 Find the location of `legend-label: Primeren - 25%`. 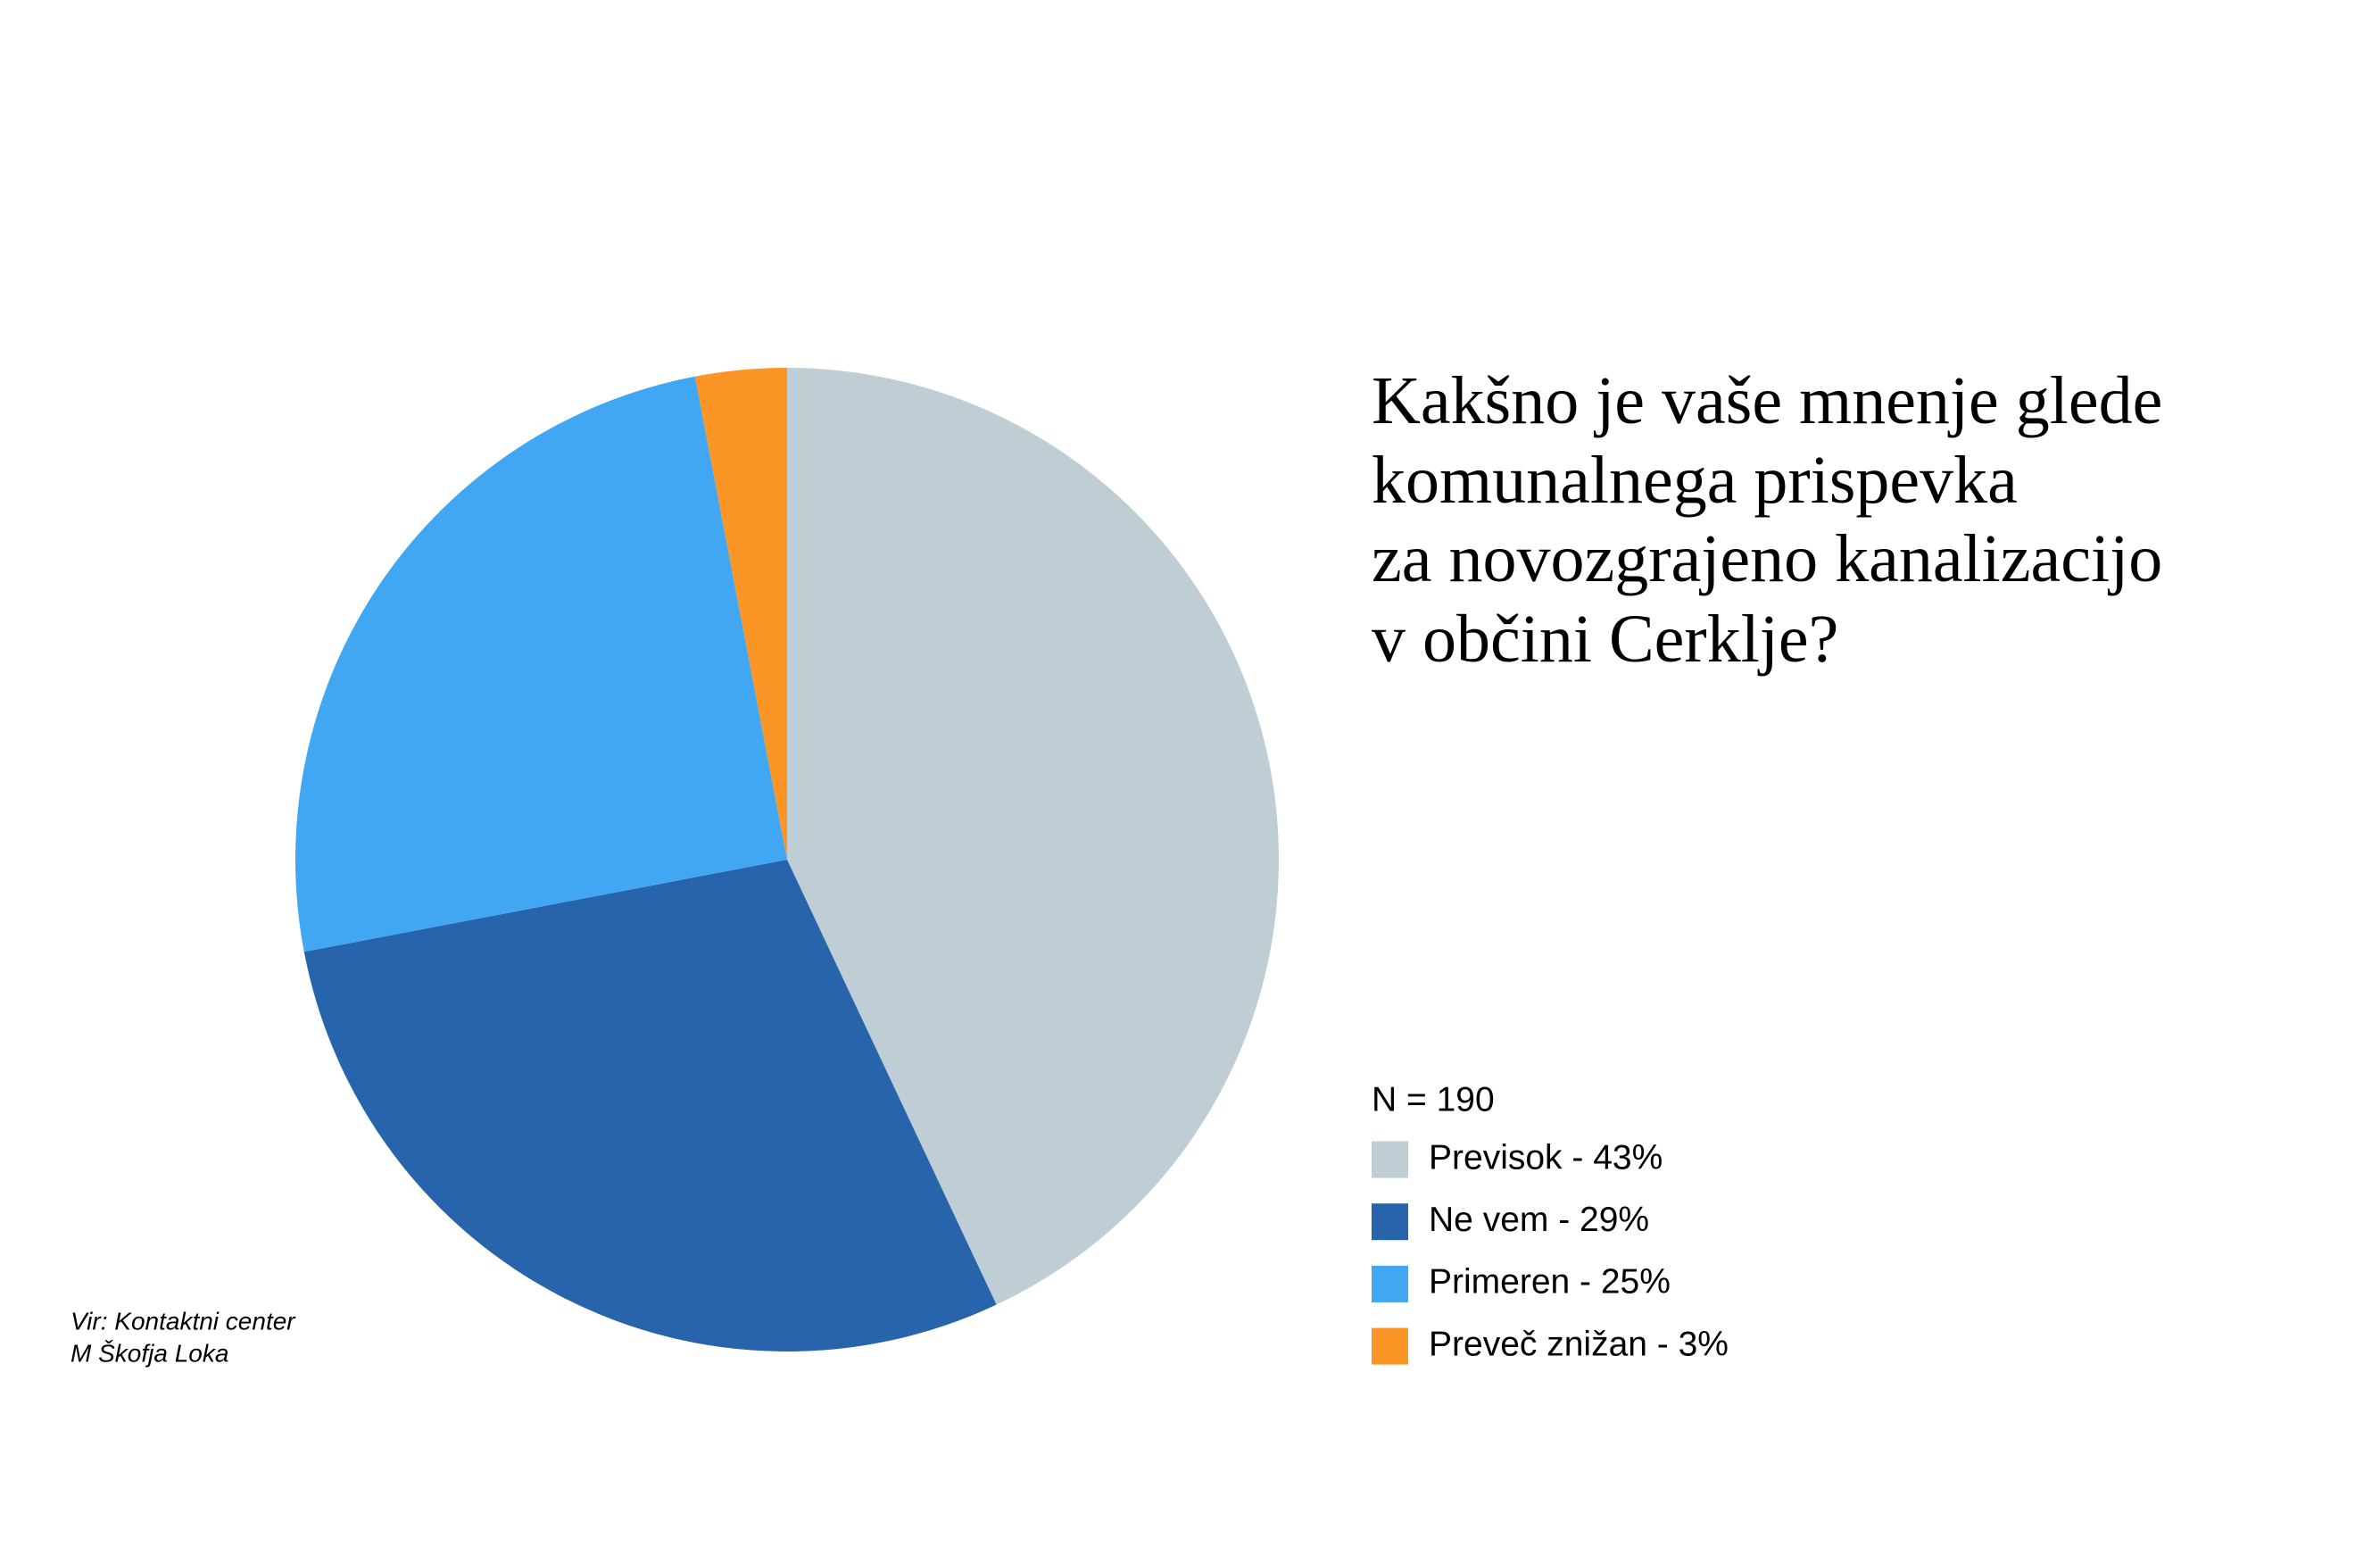

legend-label: Primeren - 25% is located at coordinates (1550, 1282).